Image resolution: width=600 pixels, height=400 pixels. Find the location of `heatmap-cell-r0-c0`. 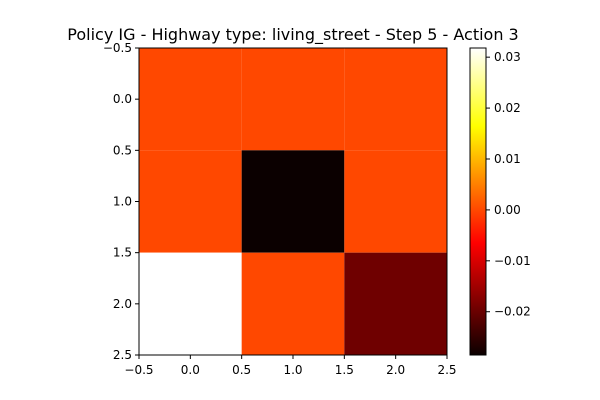

heatmap-cell-r0-c0 is located at coordinates (190, 99).